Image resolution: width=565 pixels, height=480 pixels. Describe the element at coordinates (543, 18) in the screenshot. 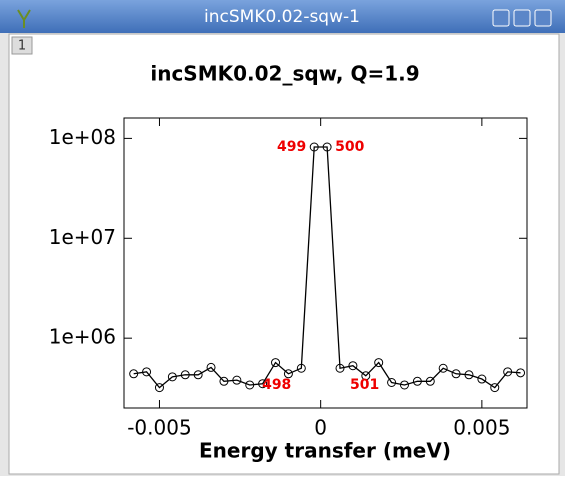

I see `close-button` at that location.